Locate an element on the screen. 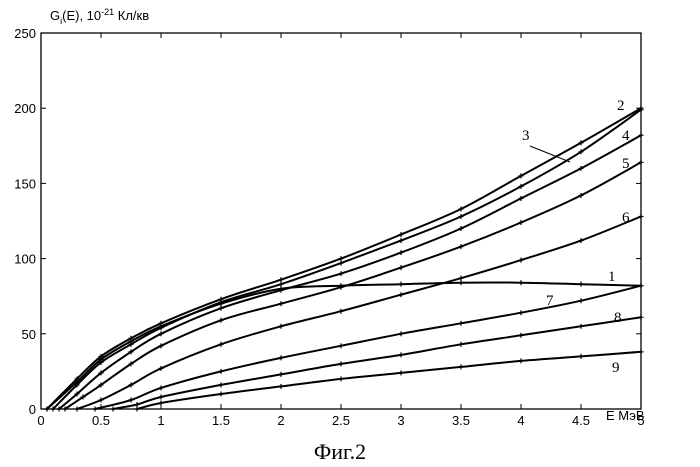 Image resolution: width=700 pixels, height=467 pixels. x-tick-label: 4 is located at coordinates (520, 420).